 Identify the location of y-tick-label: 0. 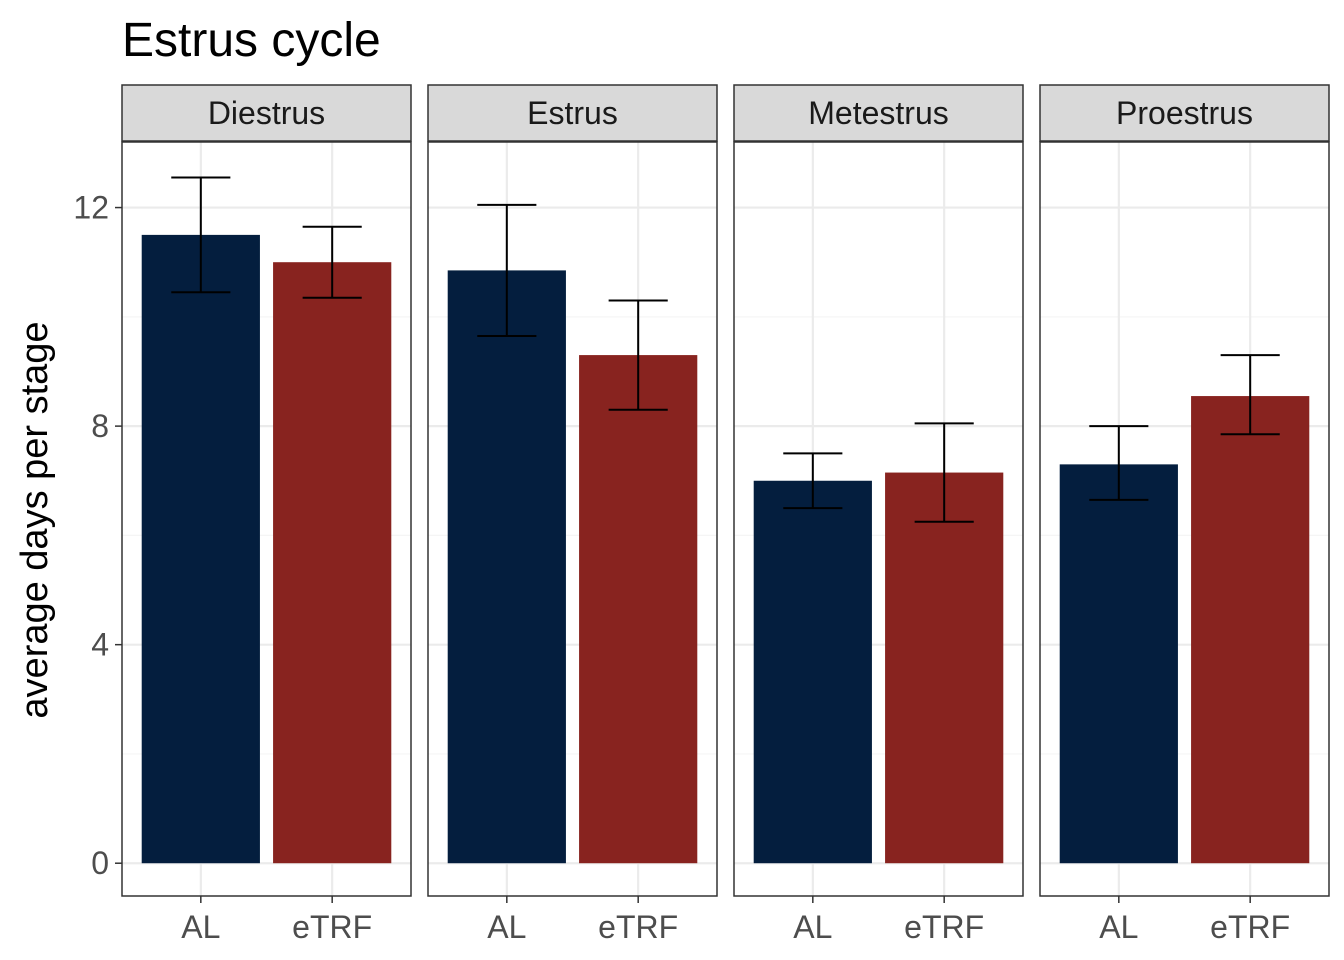
(100, 863).